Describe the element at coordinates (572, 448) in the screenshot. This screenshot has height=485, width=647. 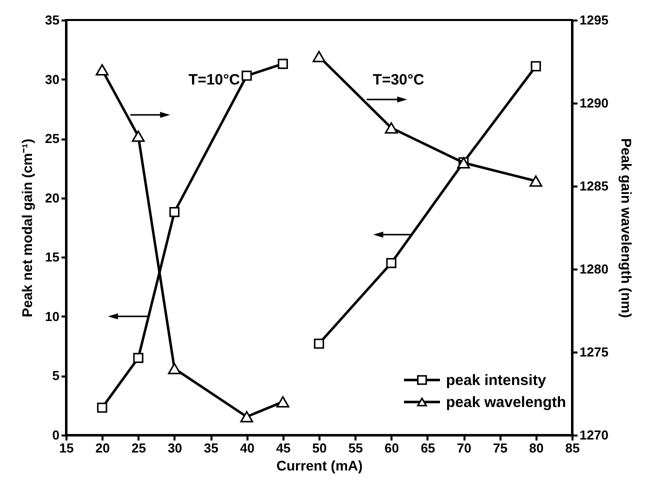
I see `x-tick-label: 85` at that location.